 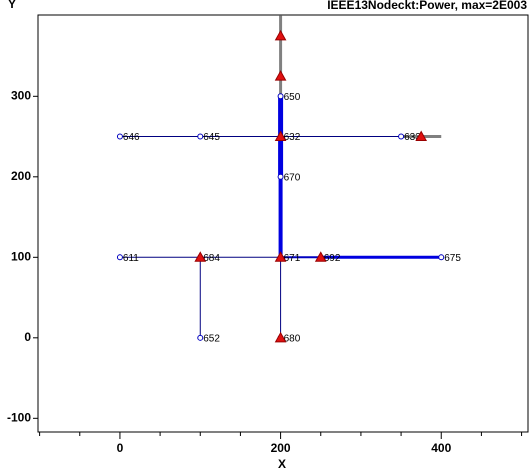 I want to click on y-tick-label: 100, so click(x=21, y=256).